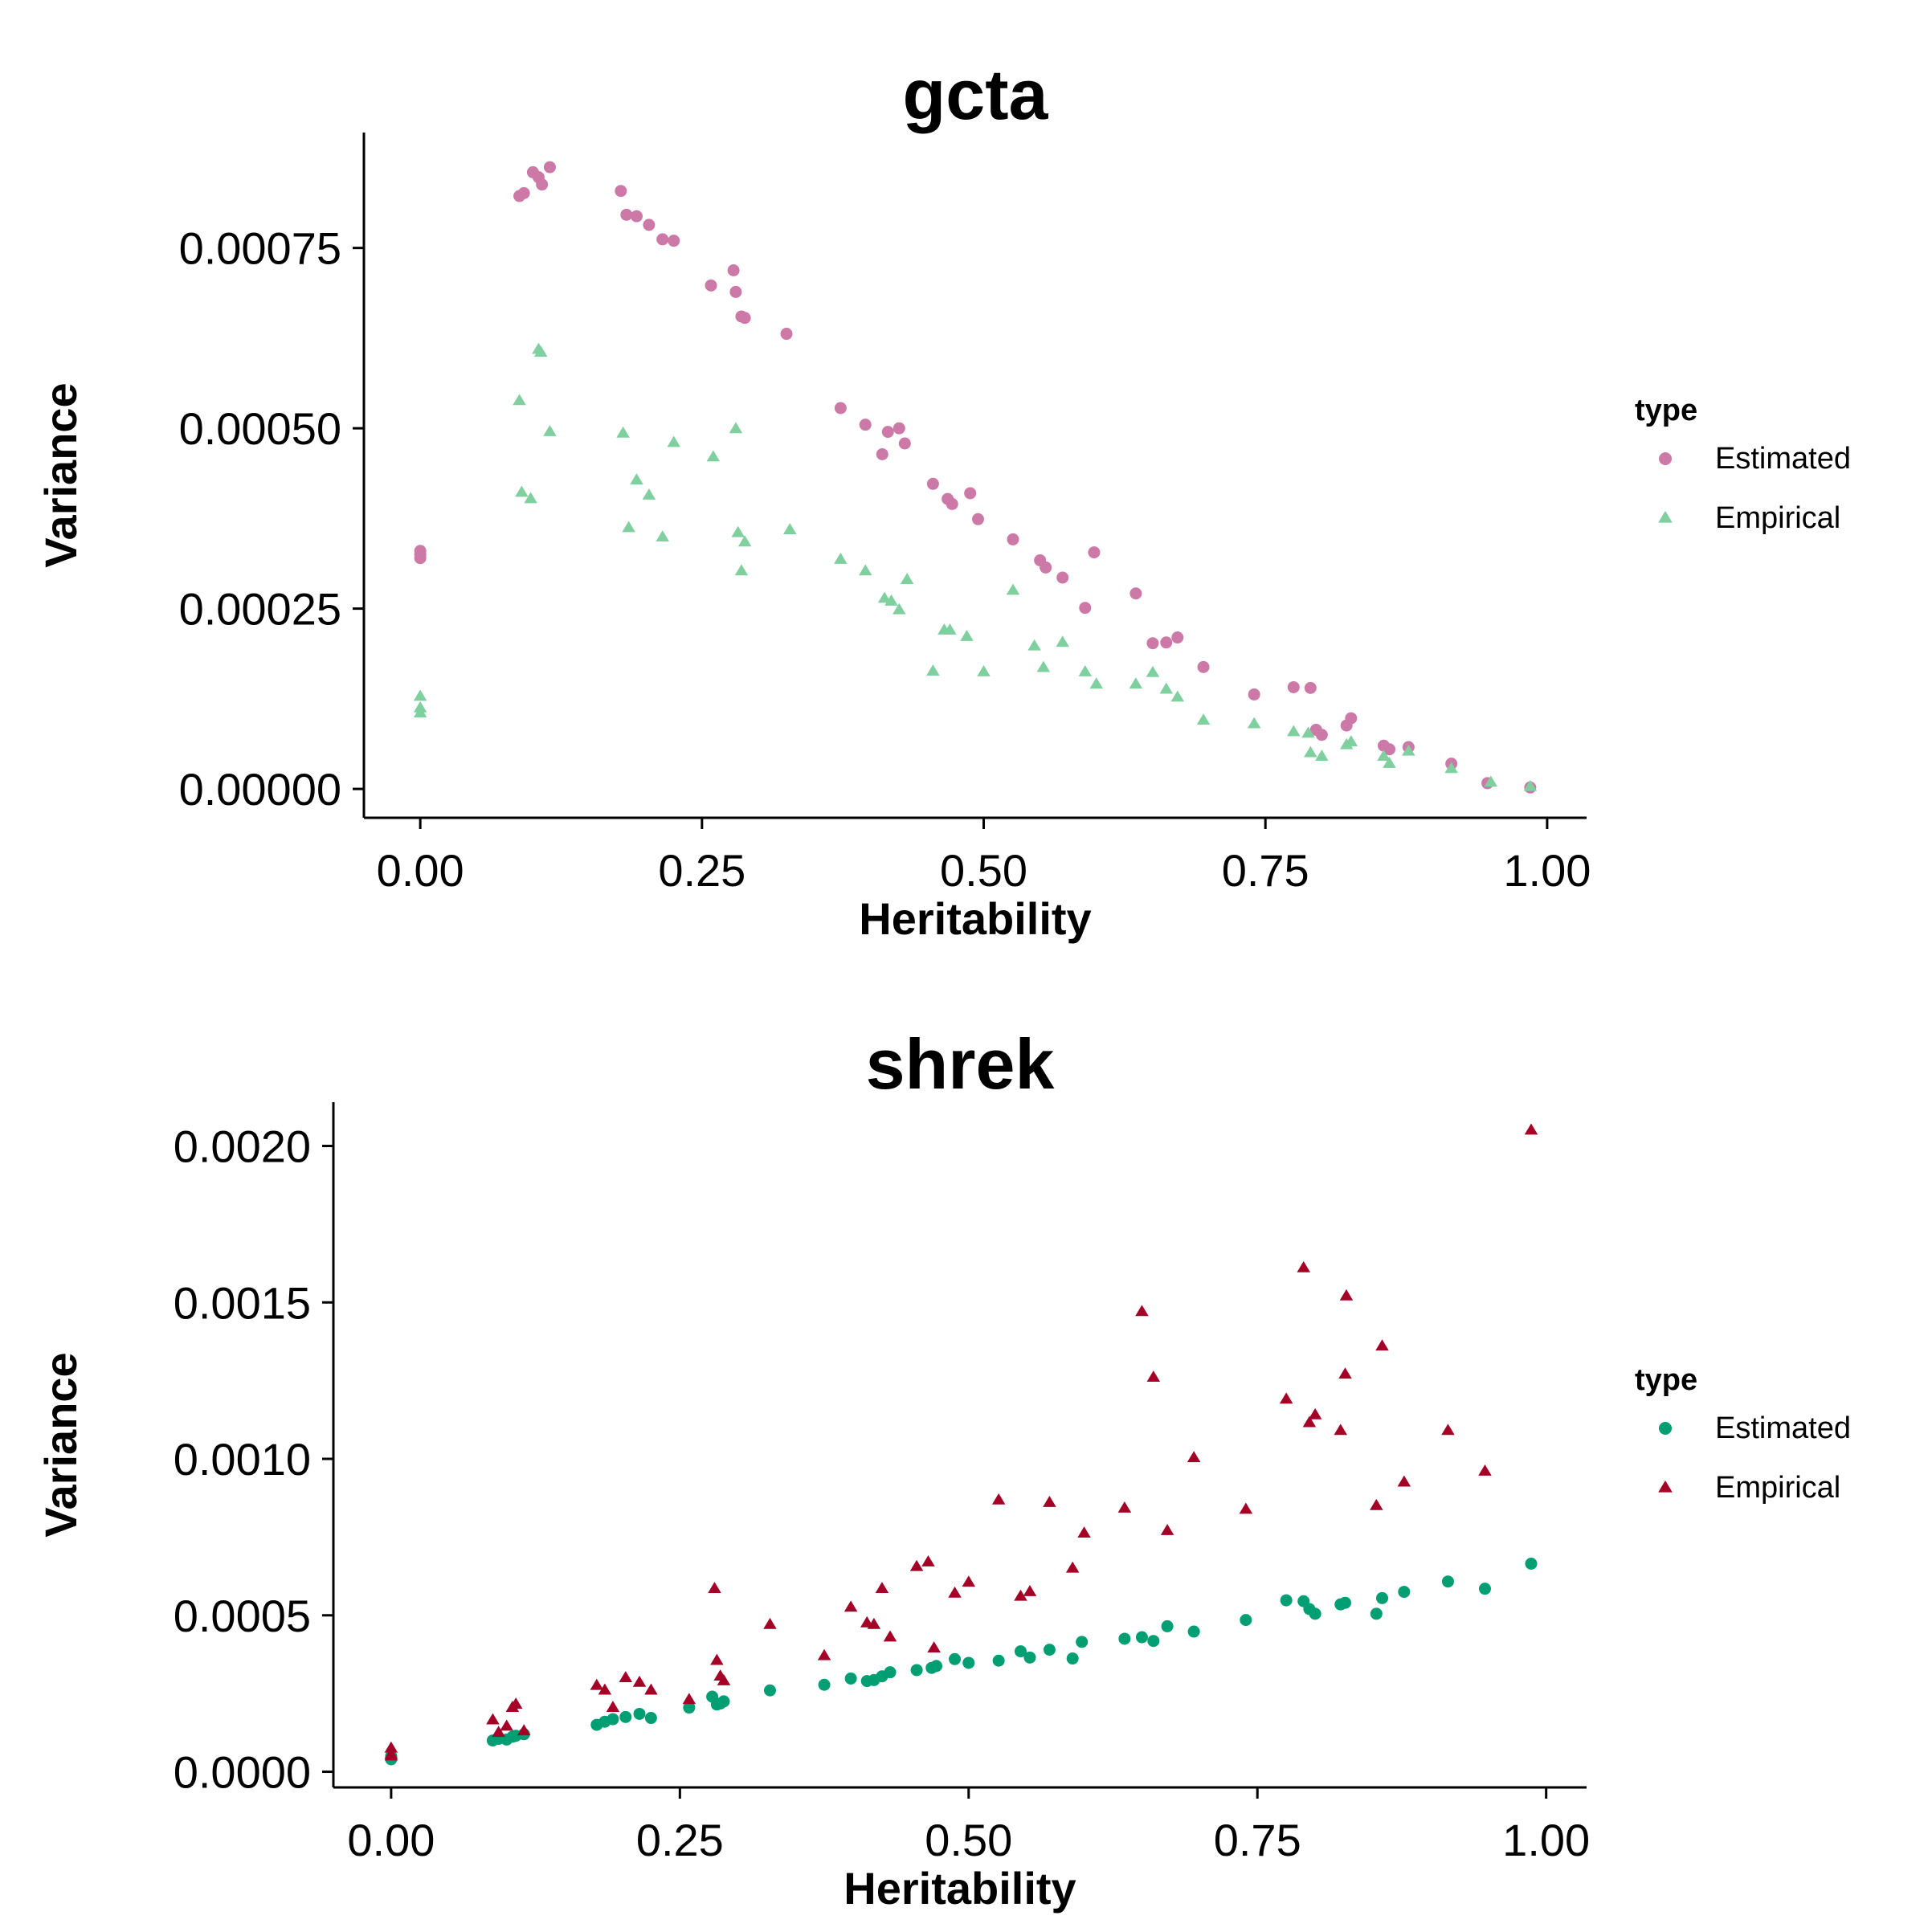 This screenshot has height=1932, width=1928. I want to click on y-tick-label: 0.00025, so click(260, 609).